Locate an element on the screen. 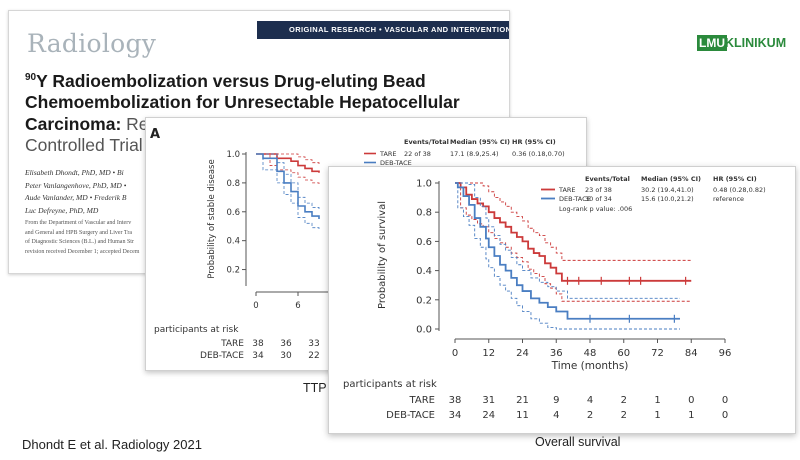 Image resolution: width=800 pixels, height=460 pixels. author-line: Elisabeth Dhondt, PhD, MD • Bi is located at coordinates (74, 172).